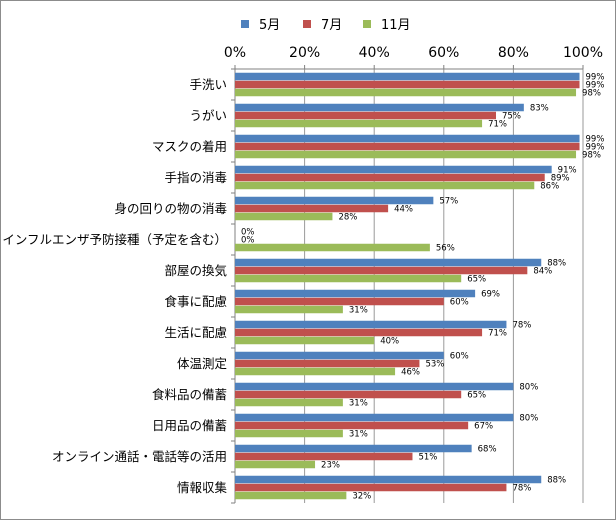  What do you see at coordinates (427, 457) in the screenshot?
I see `data-label: 51%` at bounding box center [427, 457].